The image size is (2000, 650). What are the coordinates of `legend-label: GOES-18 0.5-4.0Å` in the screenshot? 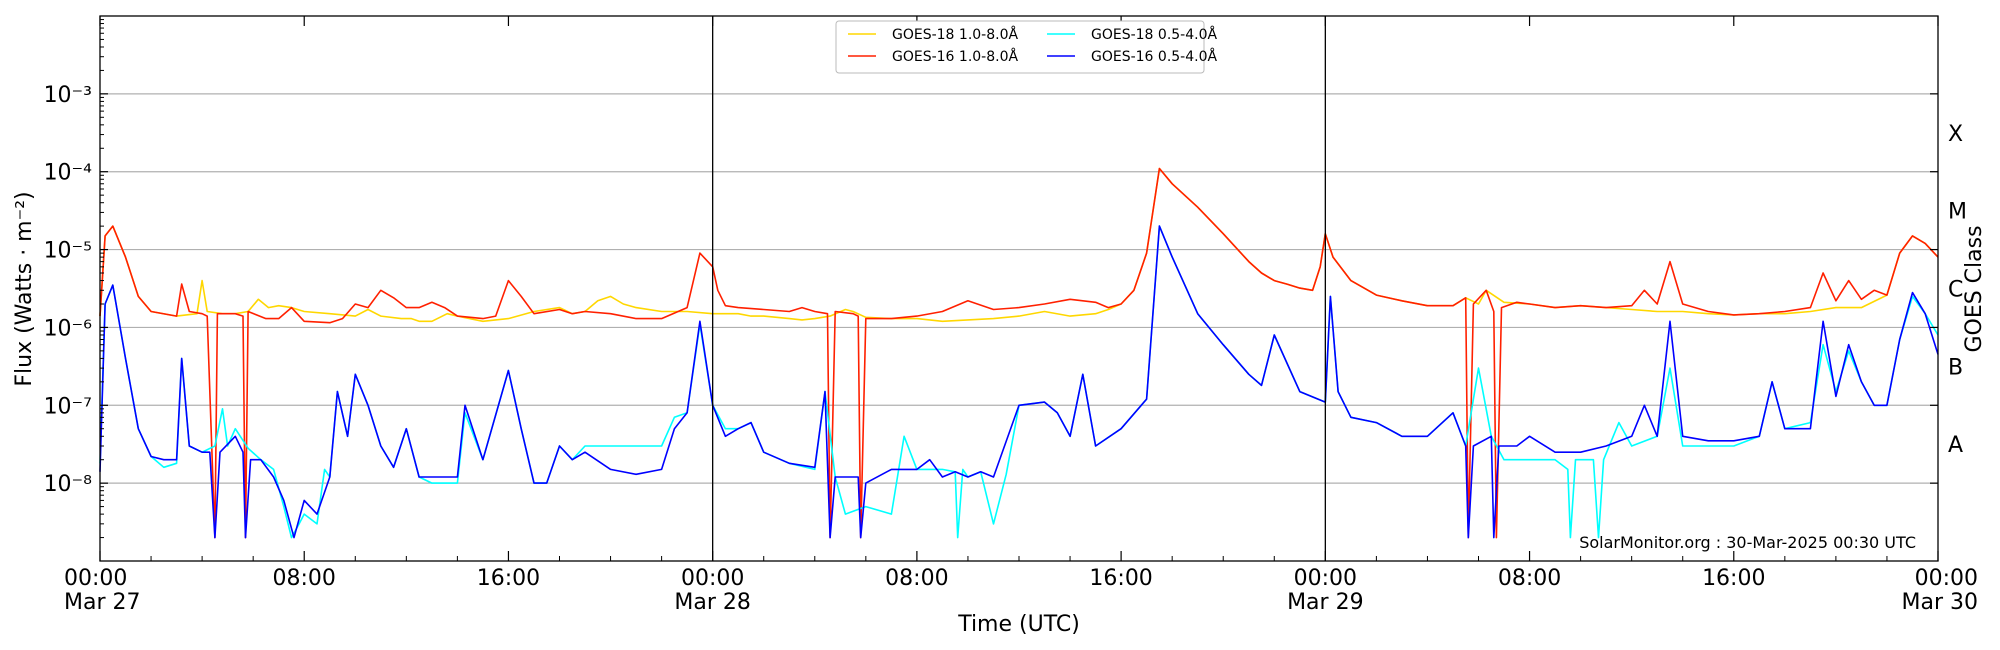 It's located at (1154, 34).